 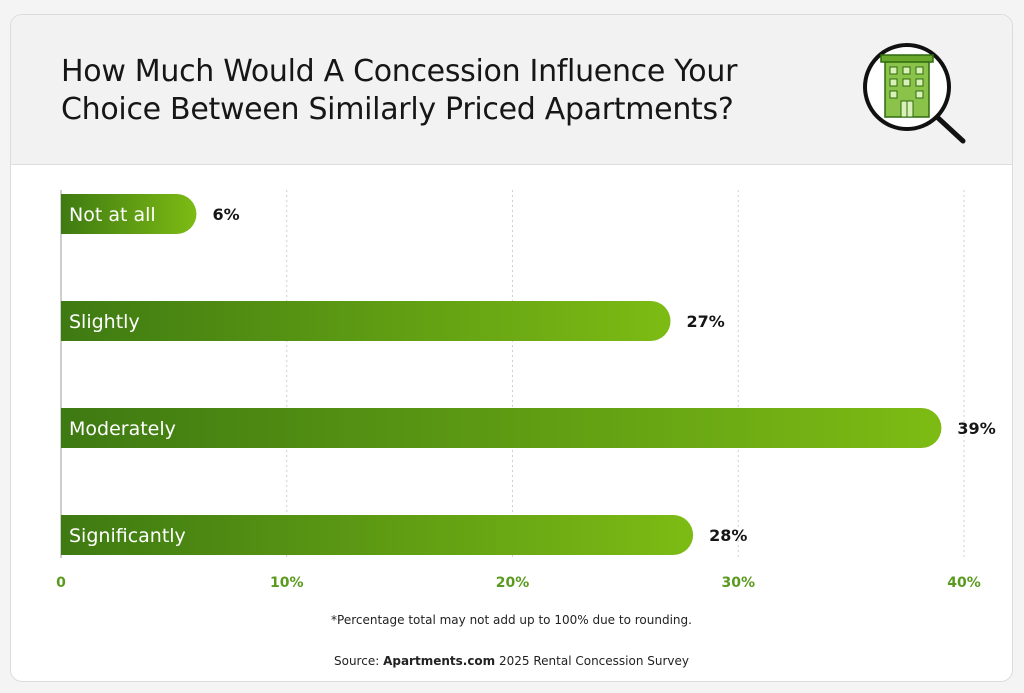 I want to click on x-tick-label: 40%, so click(x=964, y=583).